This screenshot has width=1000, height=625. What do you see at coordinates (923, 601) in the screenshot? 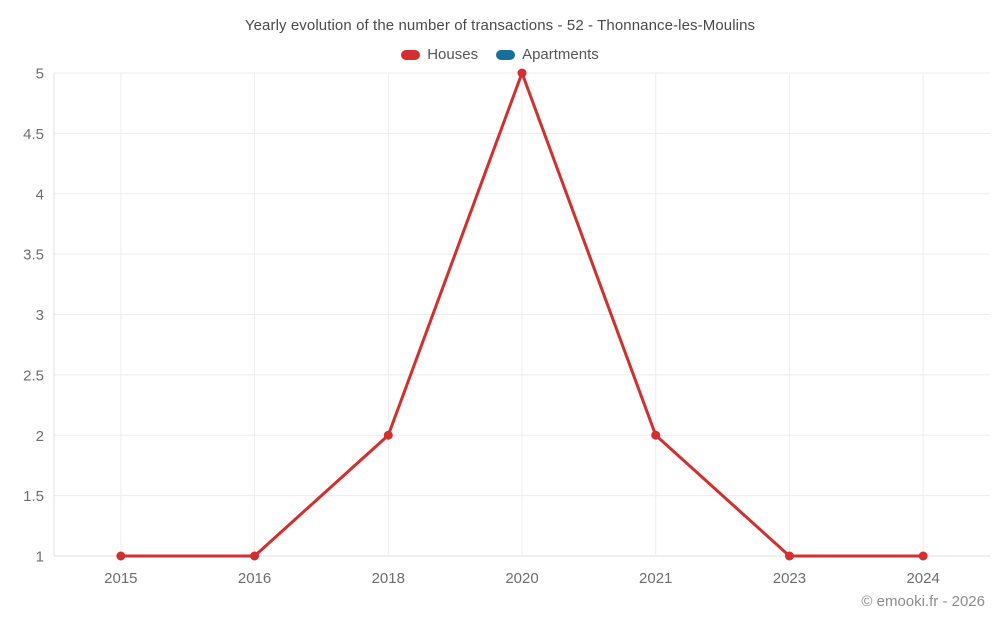
I see `copyright-credit: © emooki.fr - 2026` at bounding box center [923, 601].